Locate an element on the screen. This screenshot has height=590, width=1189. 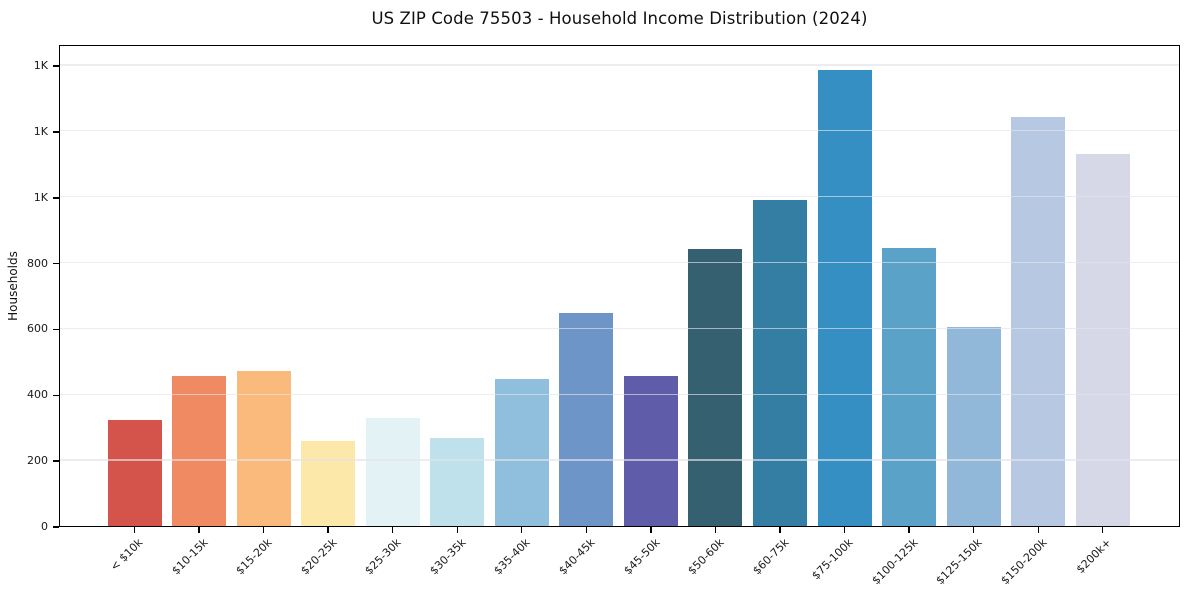
y-tick-label: 400 is located at coordinates (37, 395).